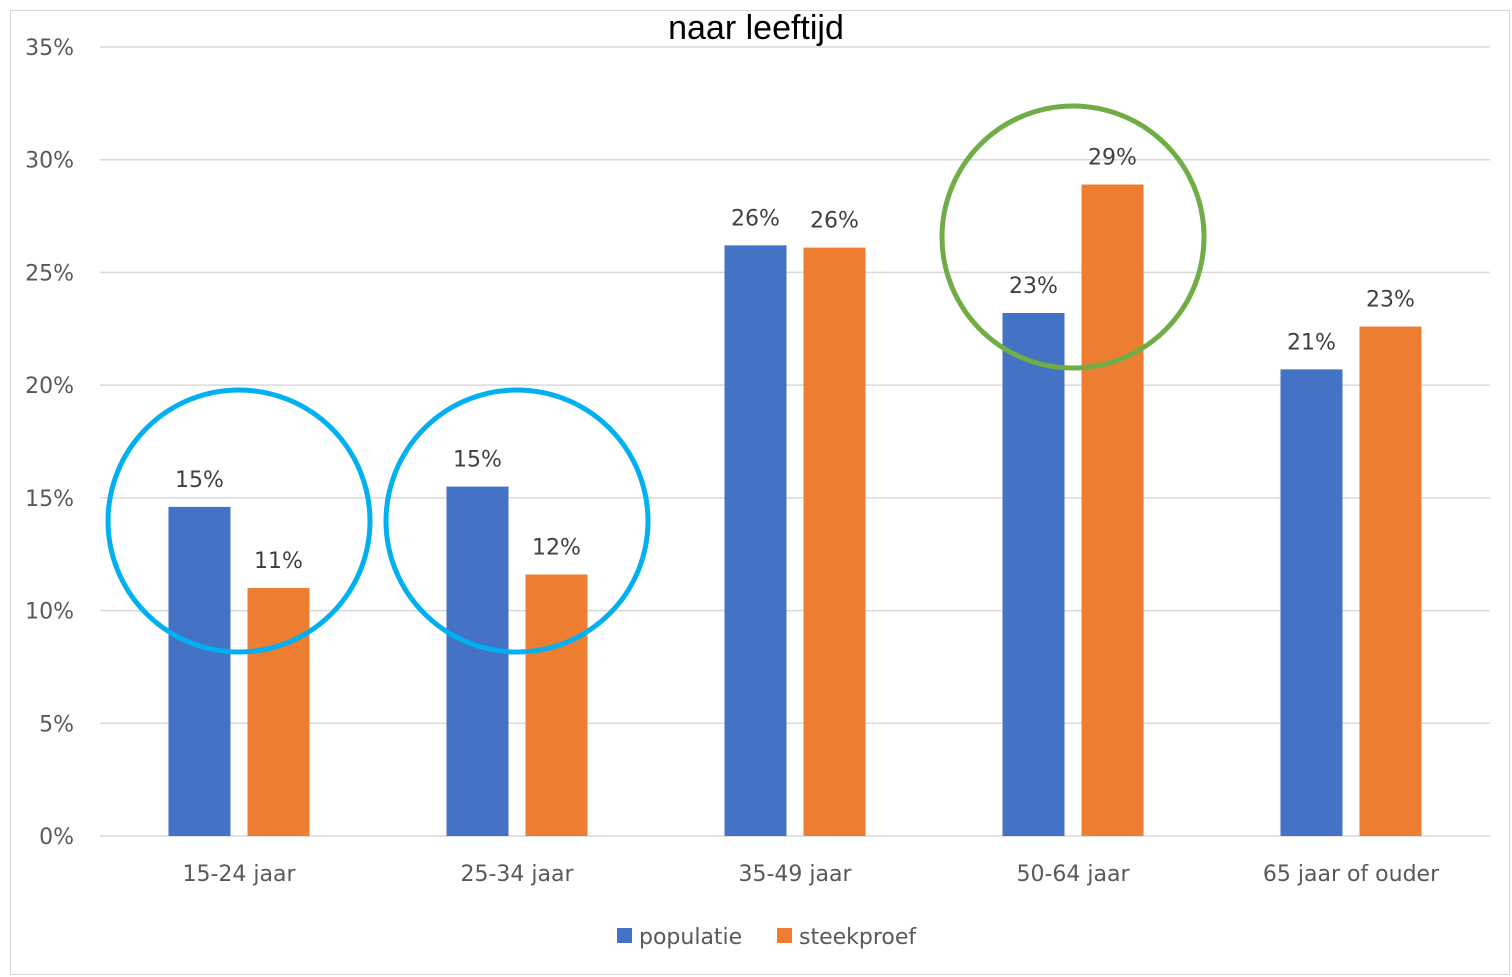  Describe the element at coordinates (49, 161) in the screenshot. I see `y-tick-label: 30%` at that location.